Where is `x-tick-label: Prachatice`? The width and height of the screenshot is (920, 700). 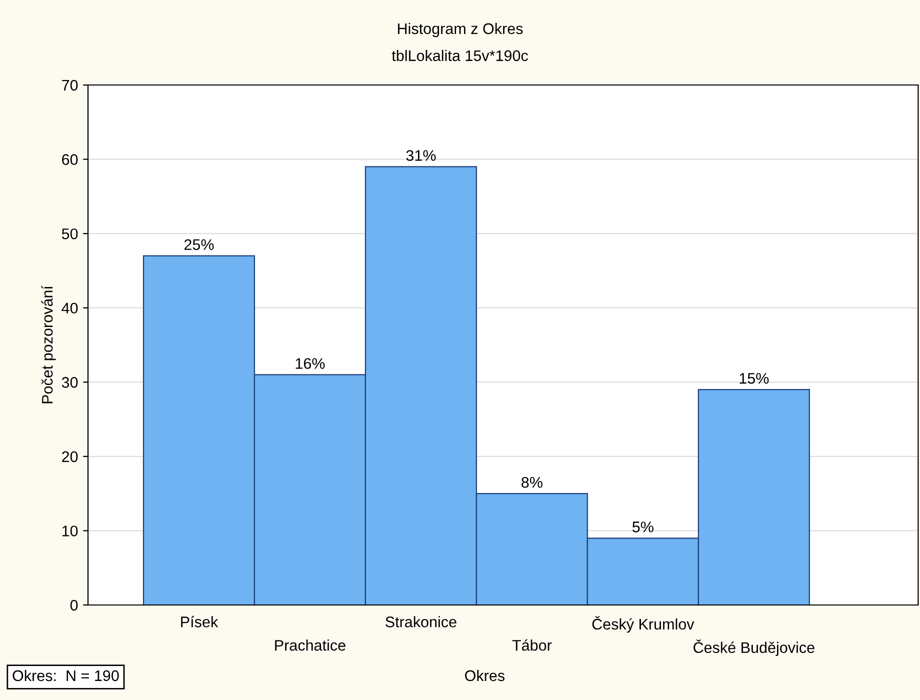 x-tick-label: Prachatice is located at coordinates (310, 645).